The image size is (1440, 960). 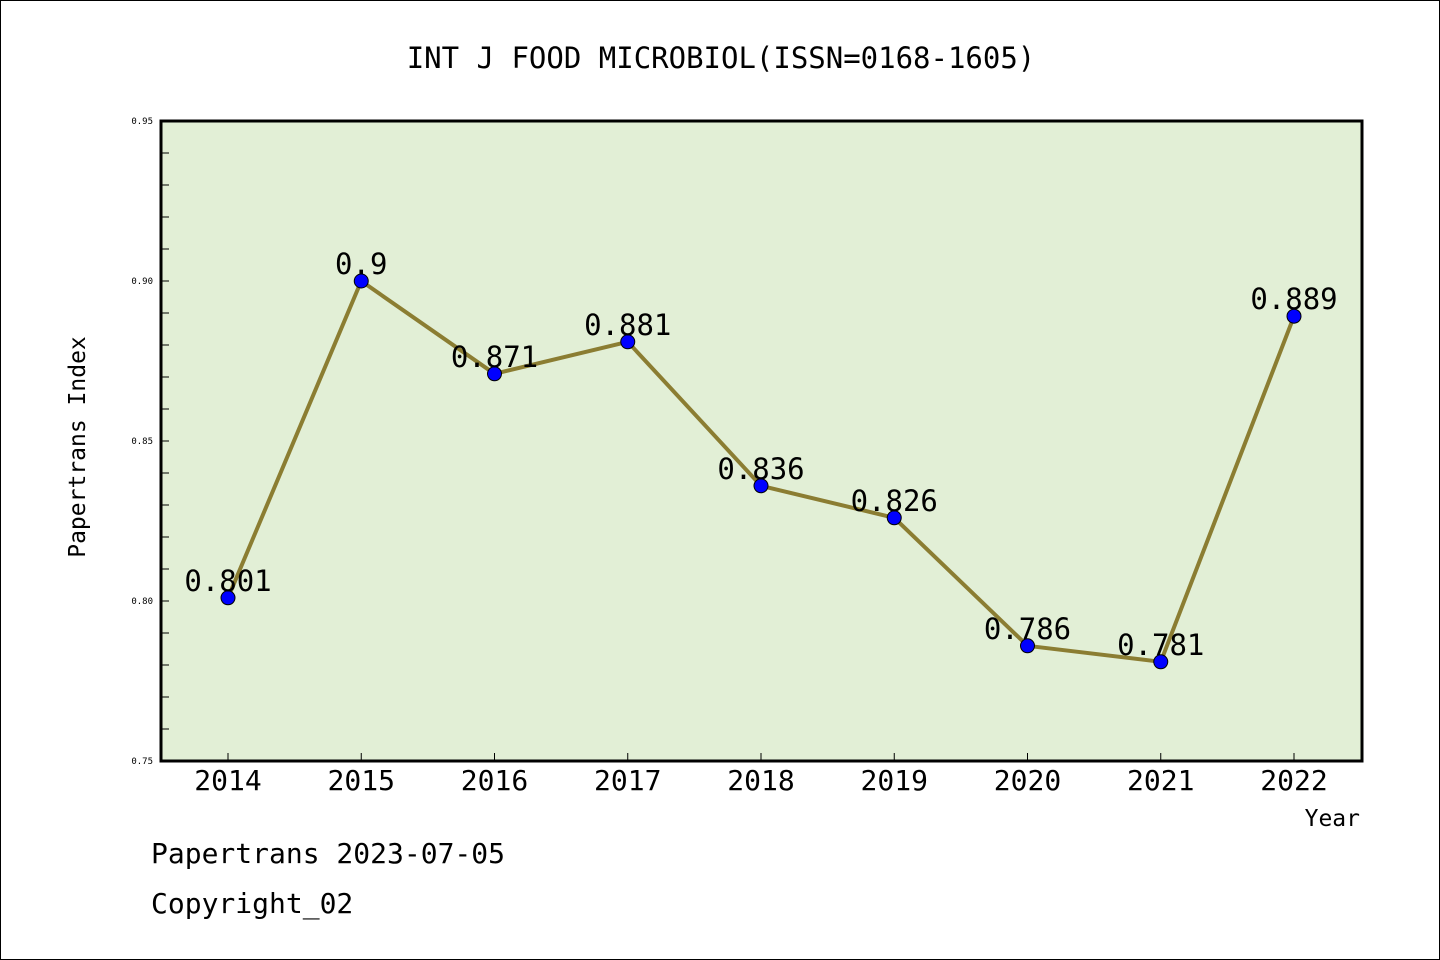 I want to click on x-axis-tick-labels: 2014 2015 2016 2017 2018 2019 2020 2021 2022, so click(x=760, y=780).